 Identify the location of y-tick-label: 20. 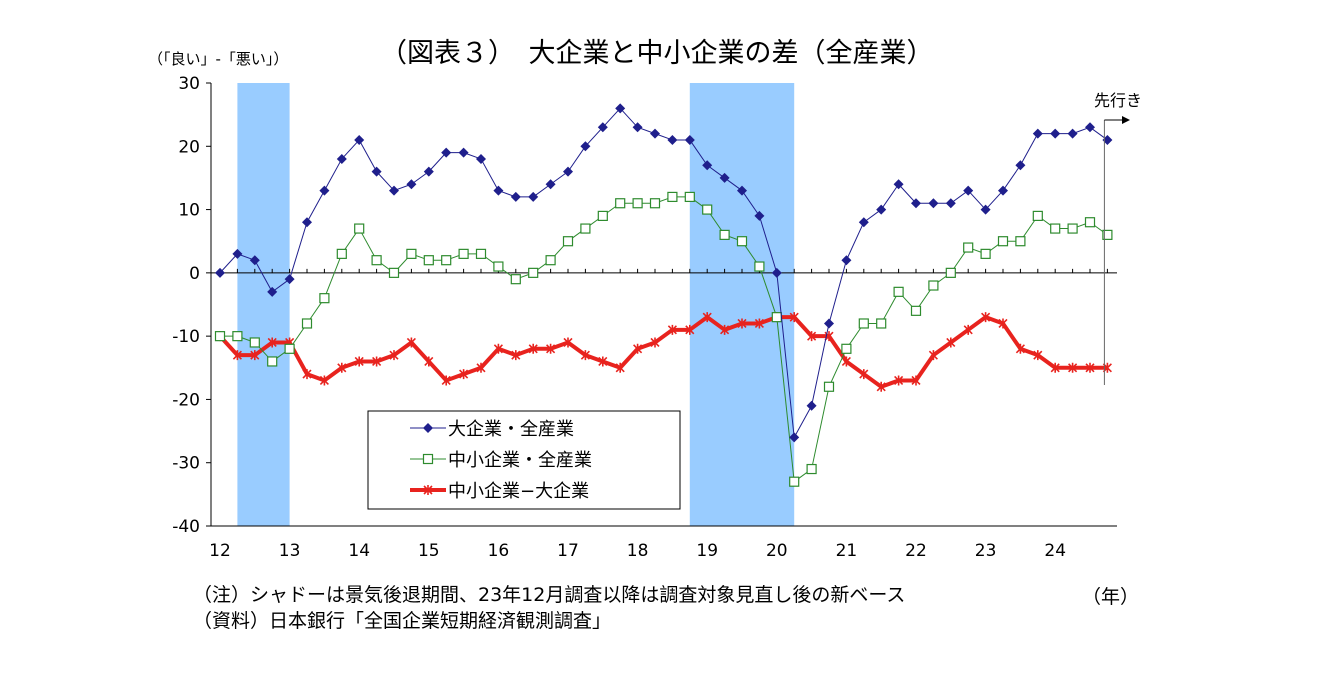
(189, 147).